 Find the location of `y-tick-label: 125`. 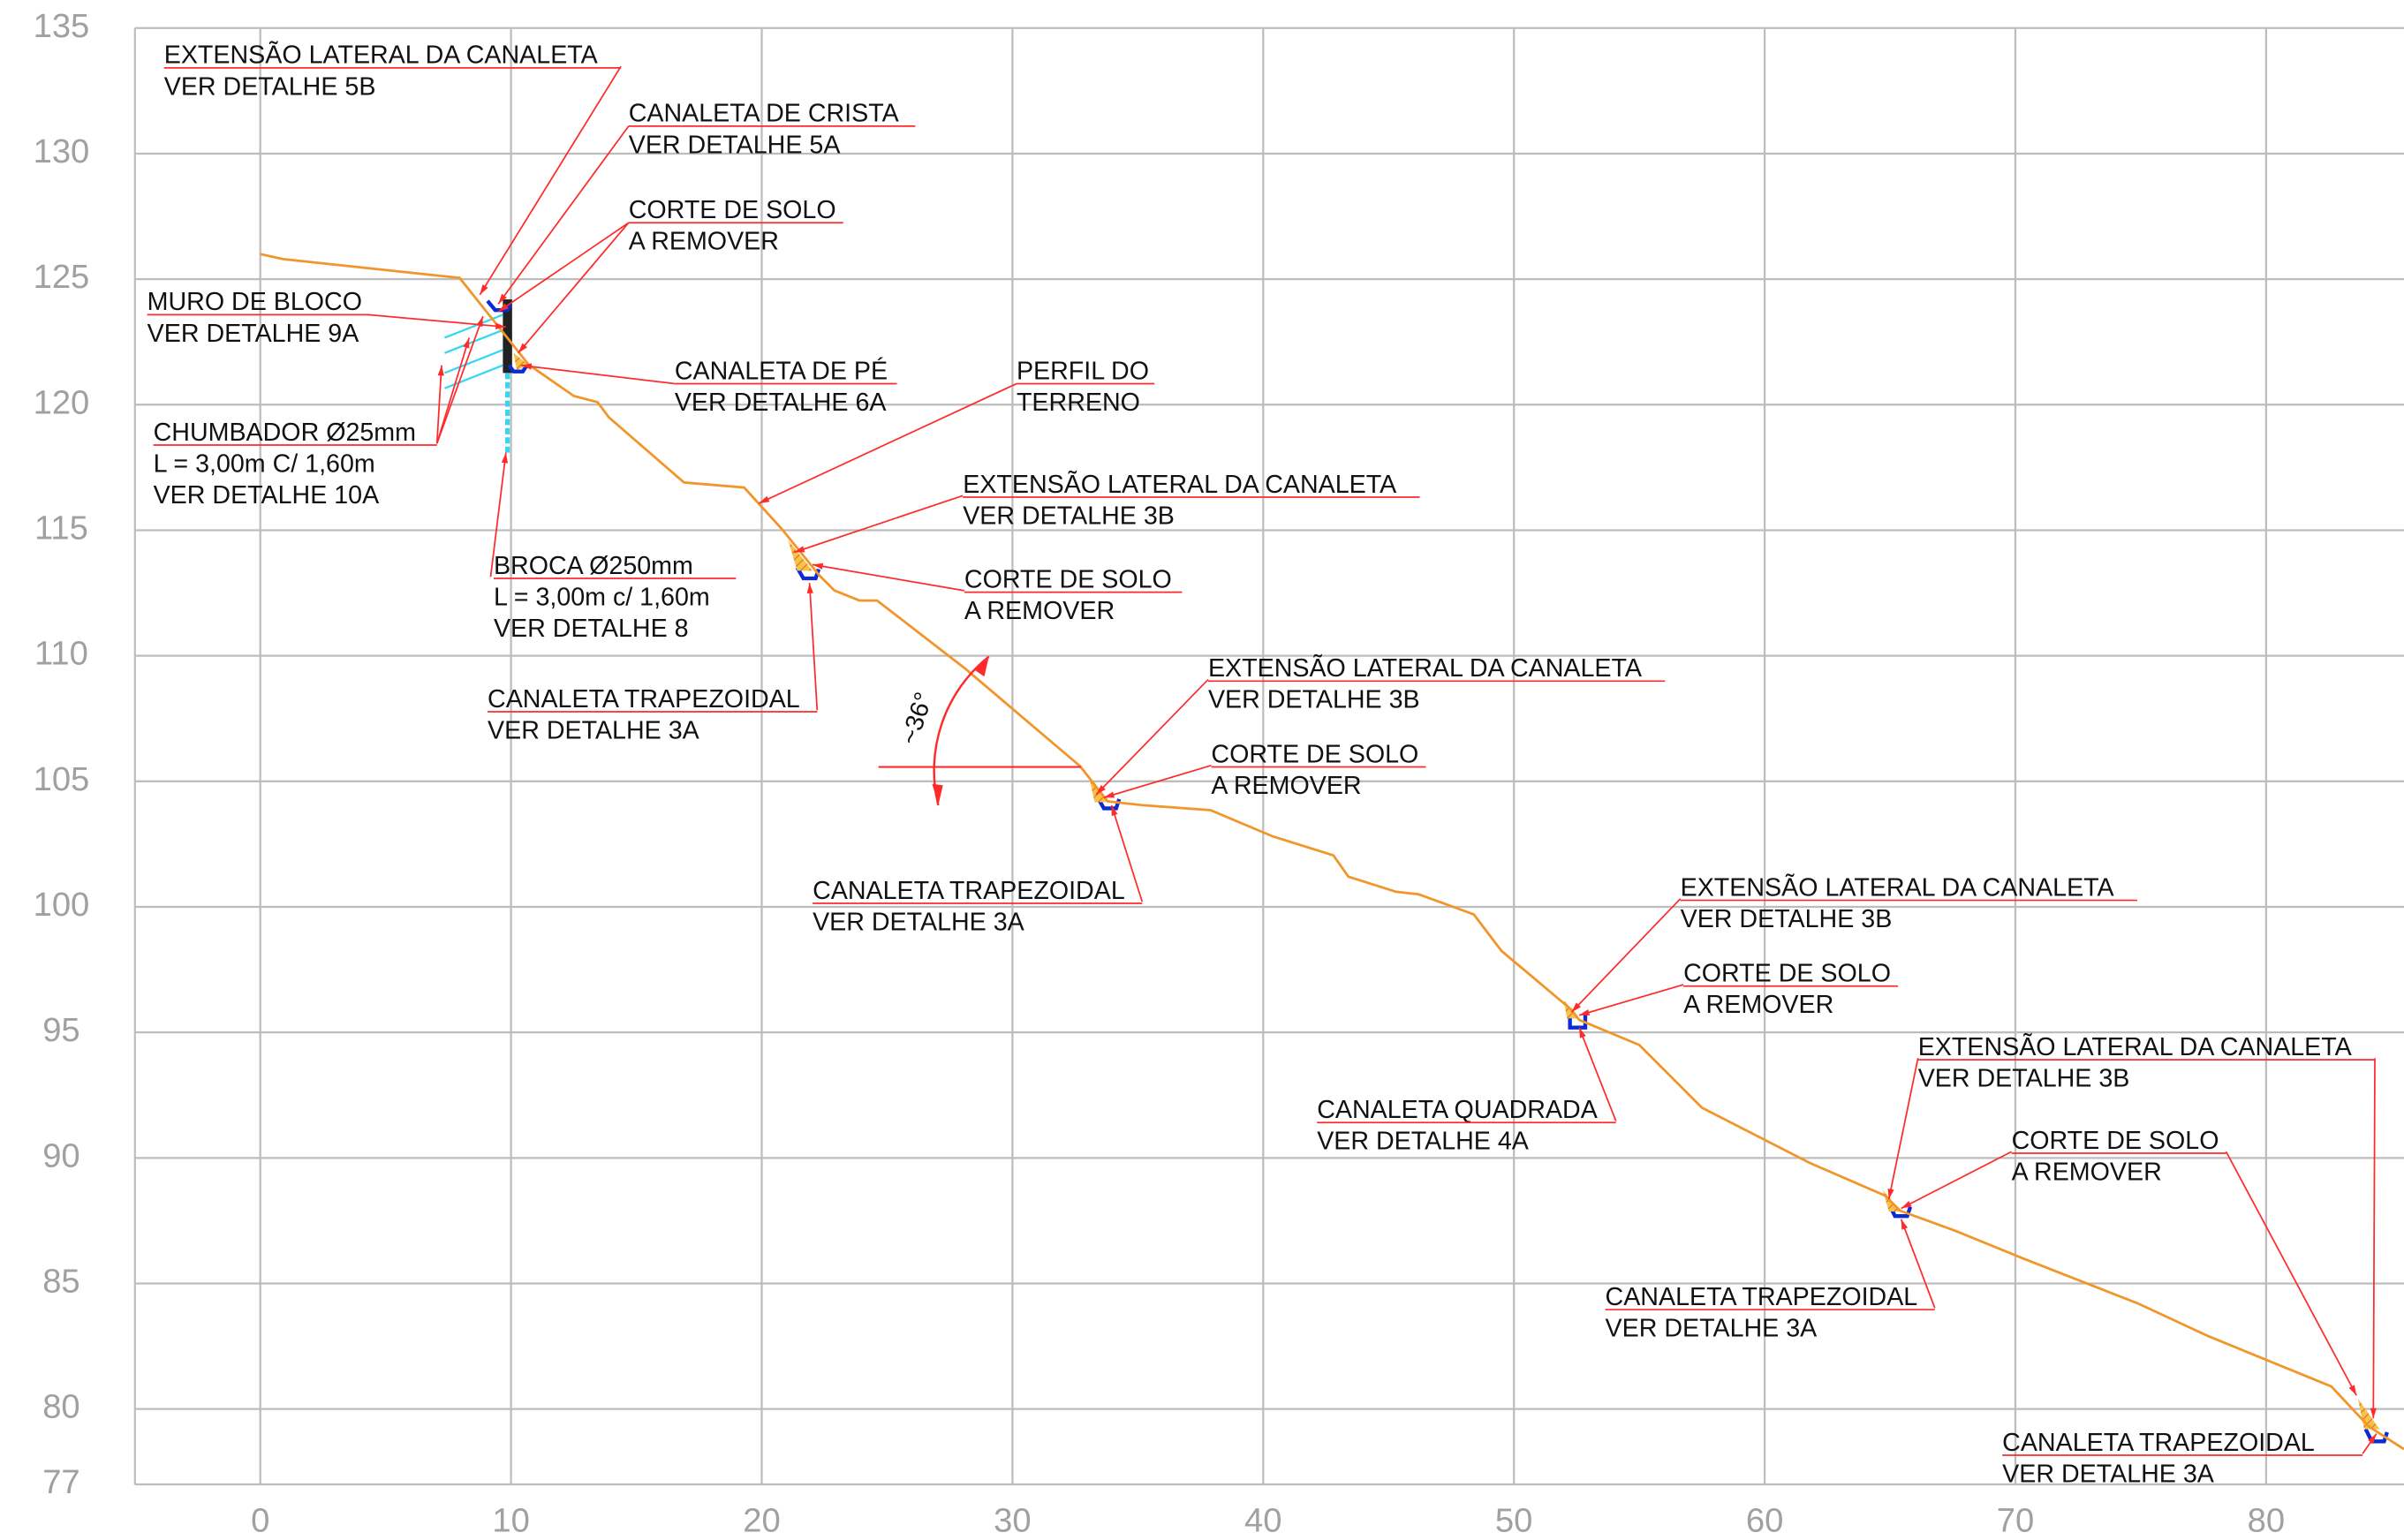

y-tick-label: 125 is located at coordinates (62, 277).